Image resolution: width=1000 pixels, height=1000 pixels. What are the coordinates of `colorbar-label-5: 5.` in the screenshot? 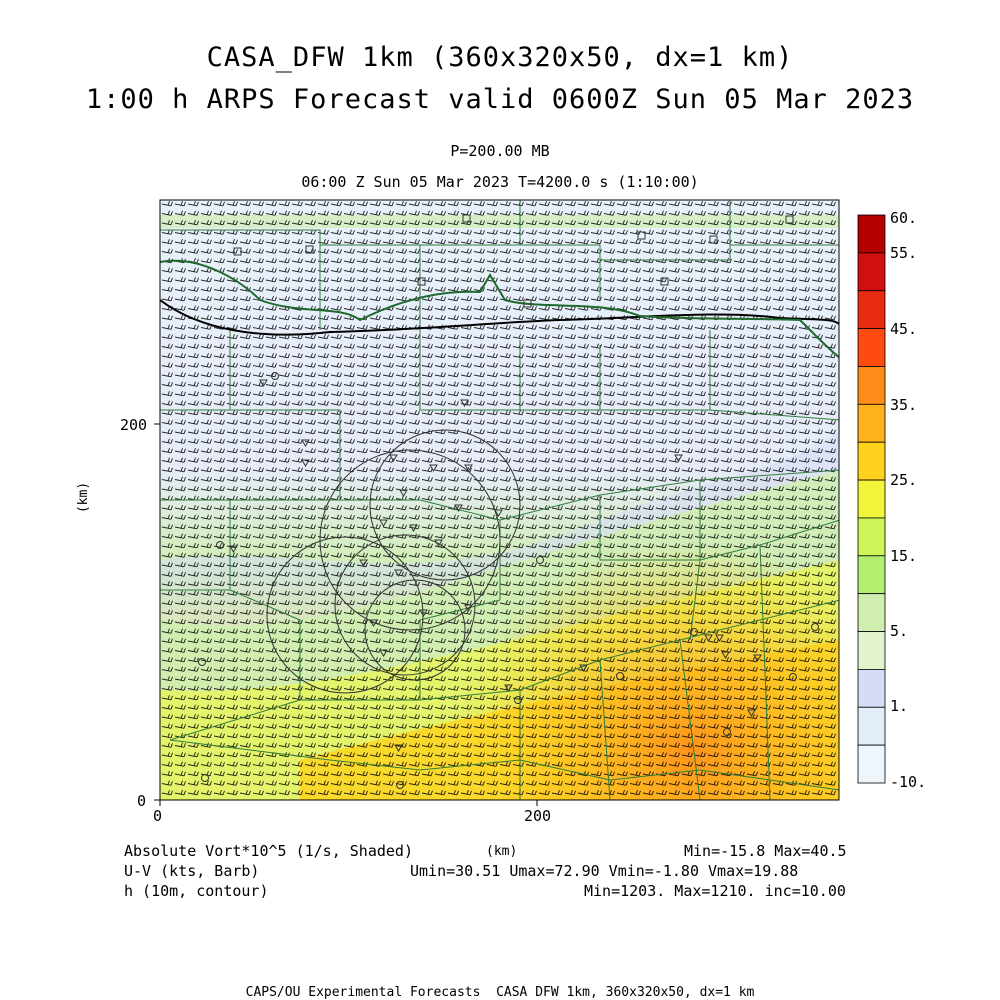 It's located at (899, 631).